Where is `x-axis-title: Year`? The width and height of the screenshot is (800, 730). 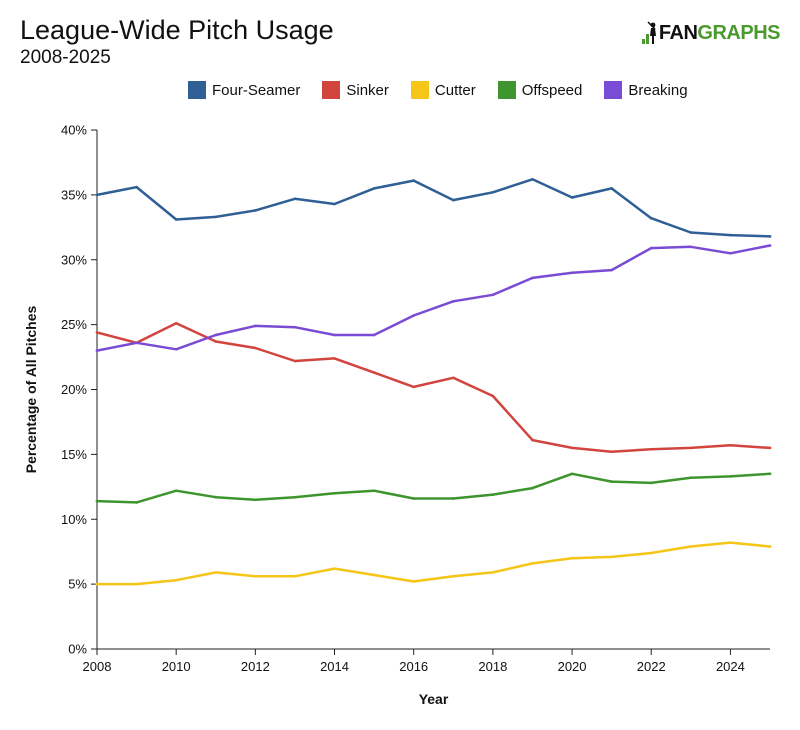 x-axis-title: Year is located at coordinates (434, 699).